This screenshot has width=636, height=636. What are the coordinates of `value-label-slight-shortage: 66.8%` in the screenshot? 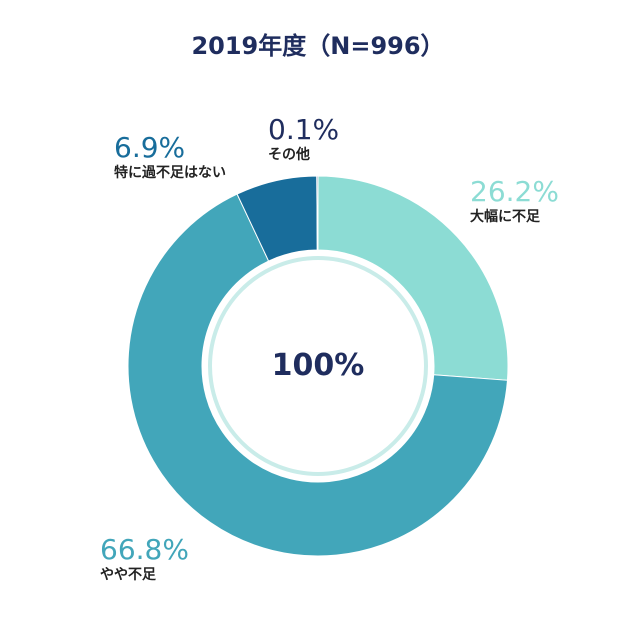 It's located at (144, 549).